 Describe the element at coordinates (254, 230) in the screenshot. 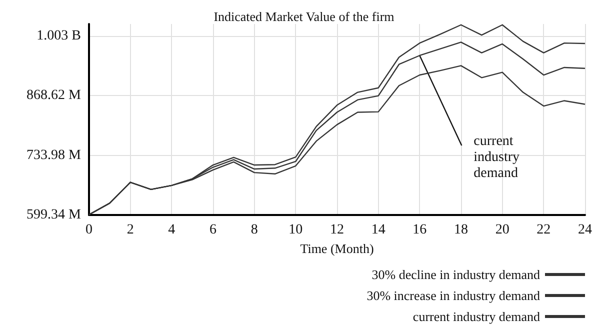

I see `x-tick-label: 8` at that location.